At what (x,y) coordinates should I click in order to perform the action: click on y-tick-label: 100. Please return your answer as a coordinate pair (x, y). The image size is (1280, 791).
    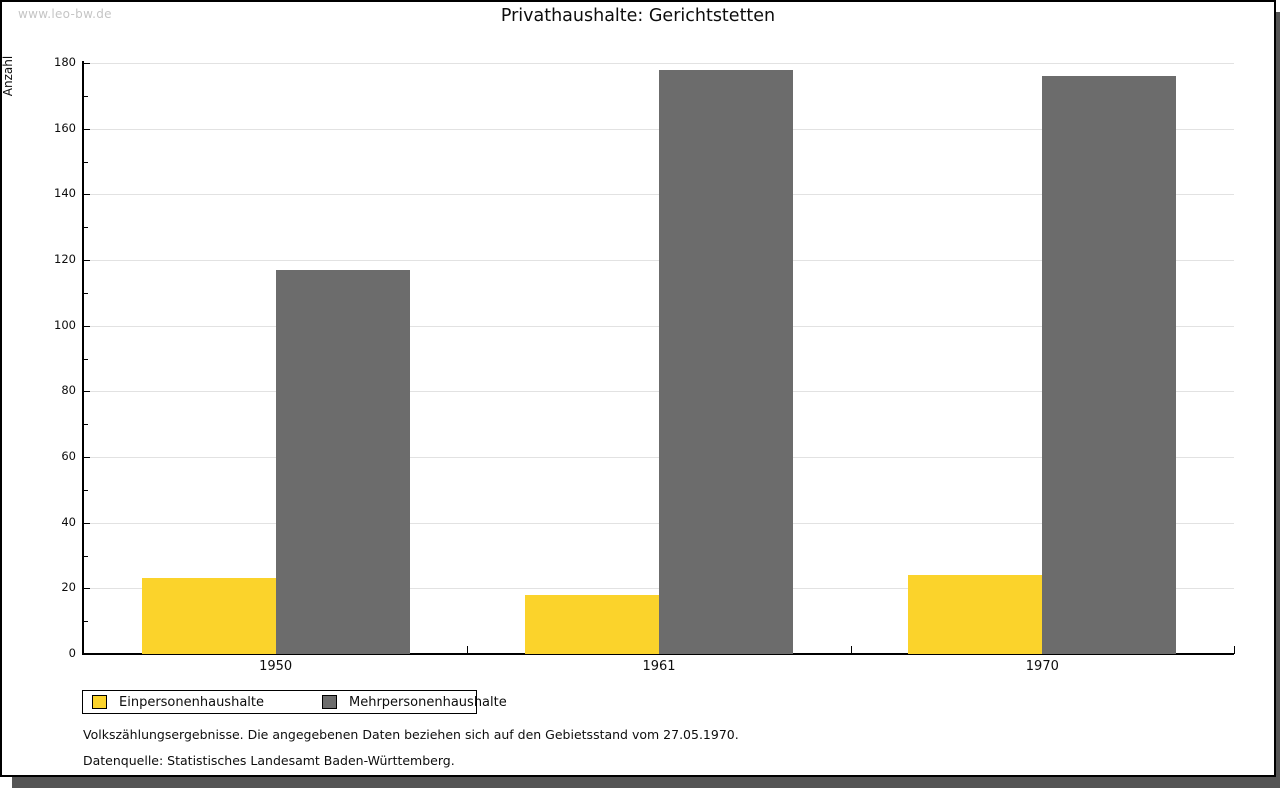
    Looking at the image, I should click on (65, 324).